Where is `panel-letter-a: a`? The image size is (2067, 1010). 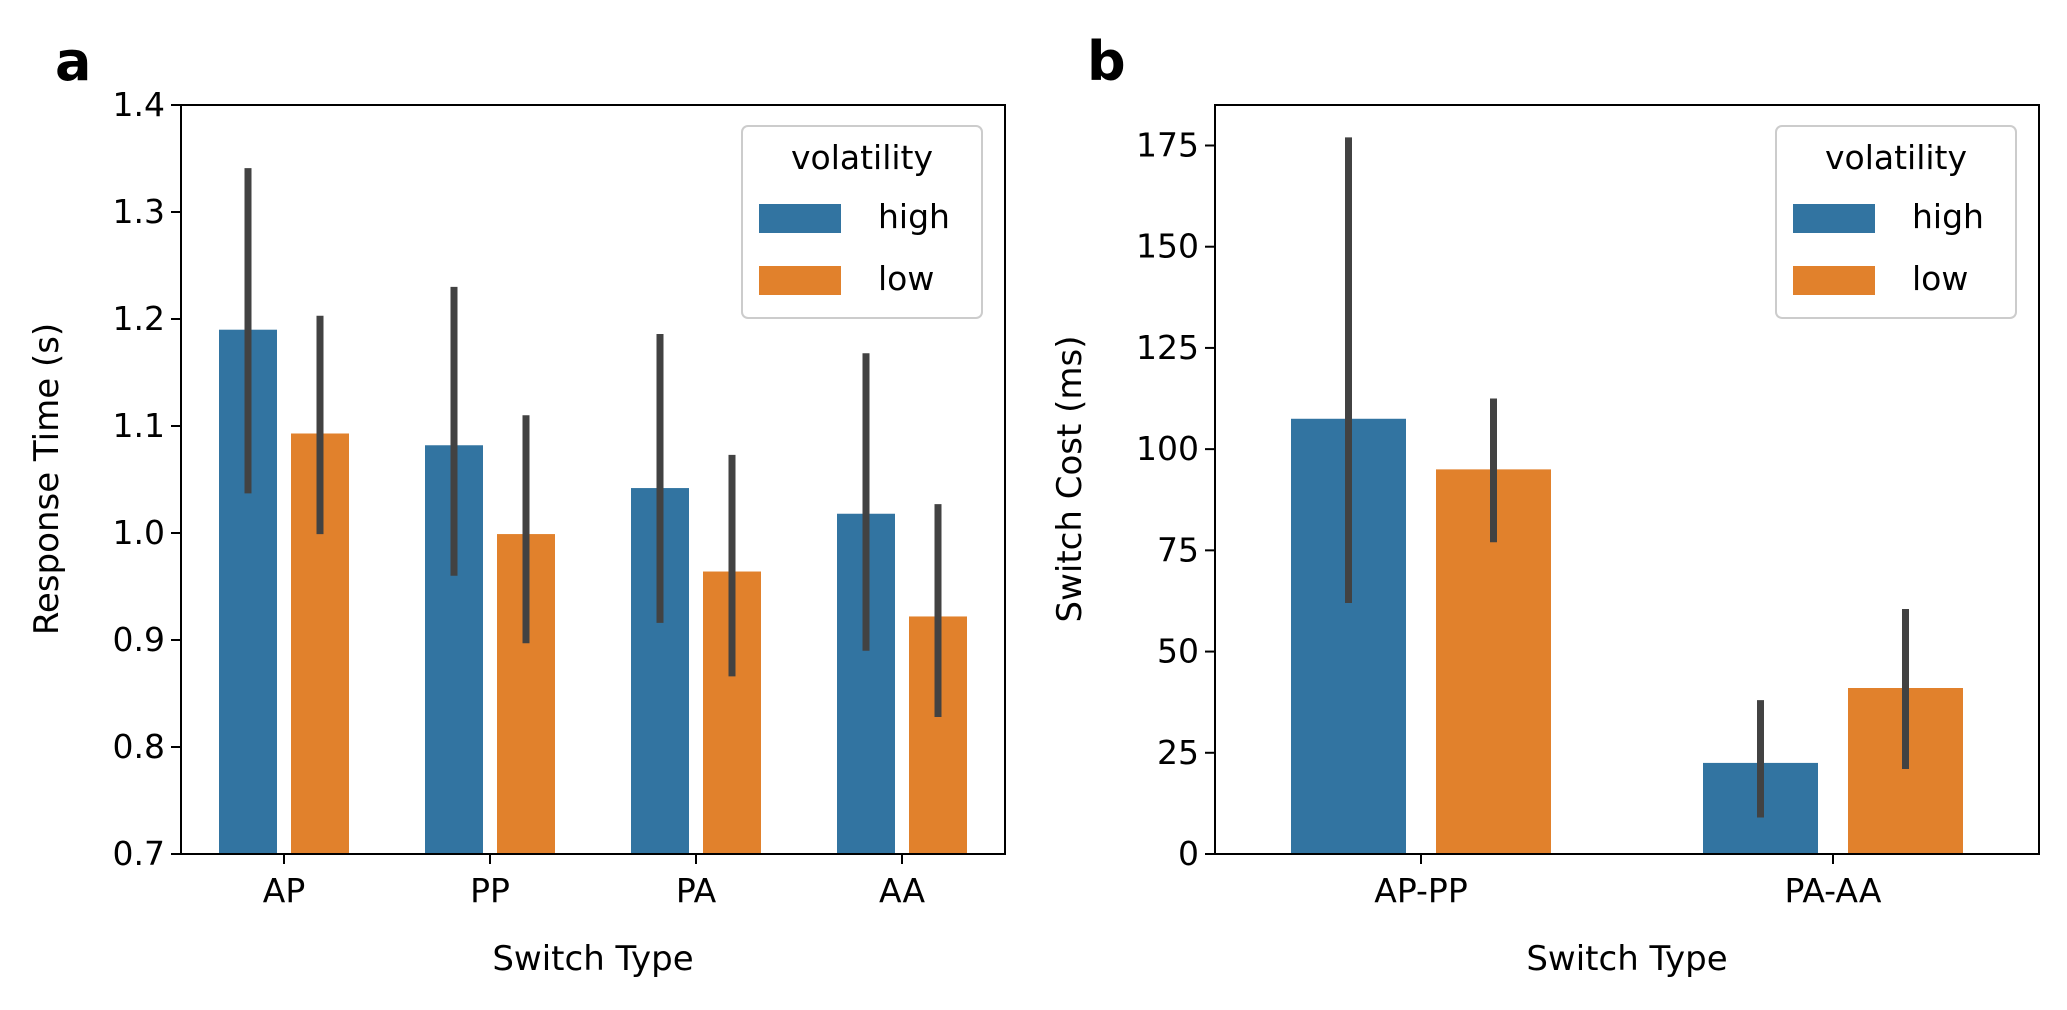
panel-letter-a: a is located at coordinates (73, 61).